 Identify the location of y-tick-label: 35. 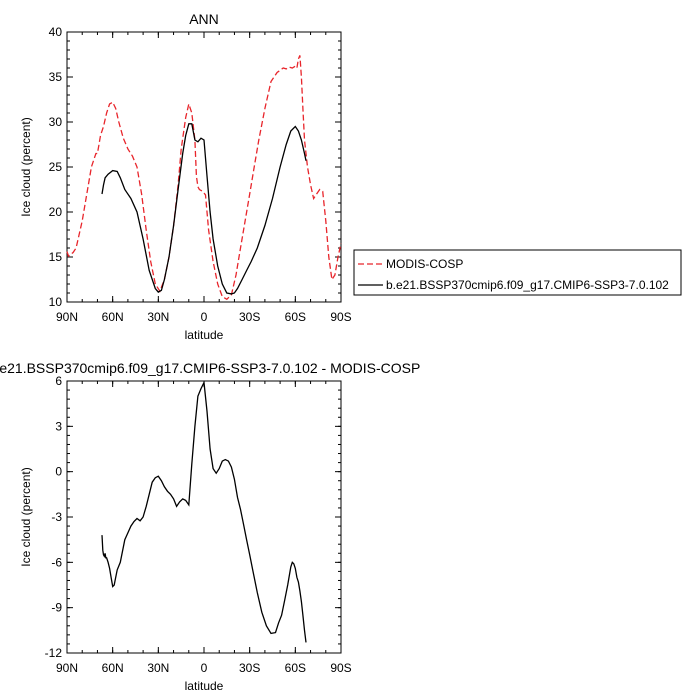
(56, 77).